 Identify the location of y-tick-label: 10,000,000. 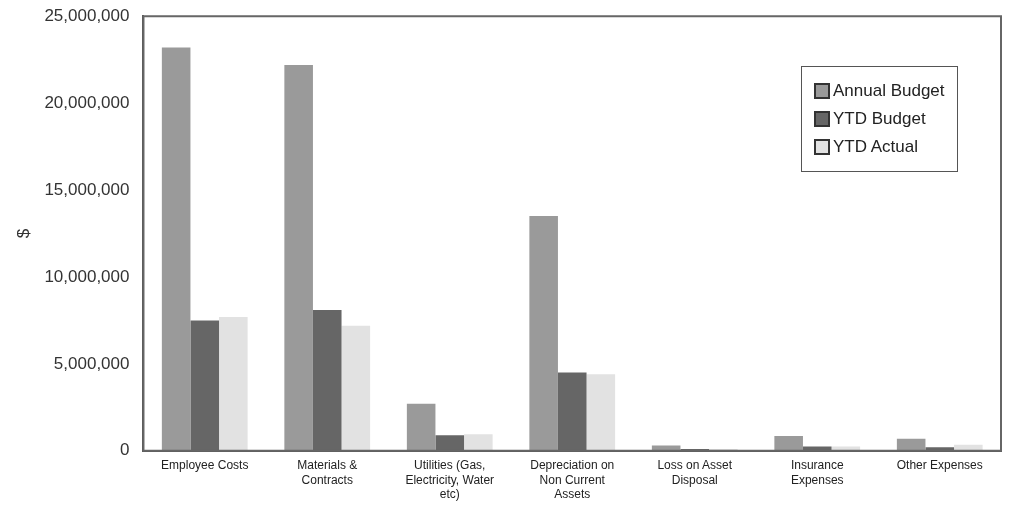
(87, 276).